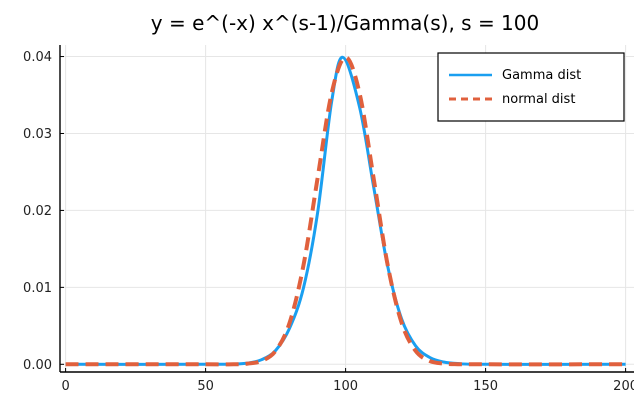 The width and height of the screenshot is (634, 399). I want to click on legend-box, so click(531, 87).